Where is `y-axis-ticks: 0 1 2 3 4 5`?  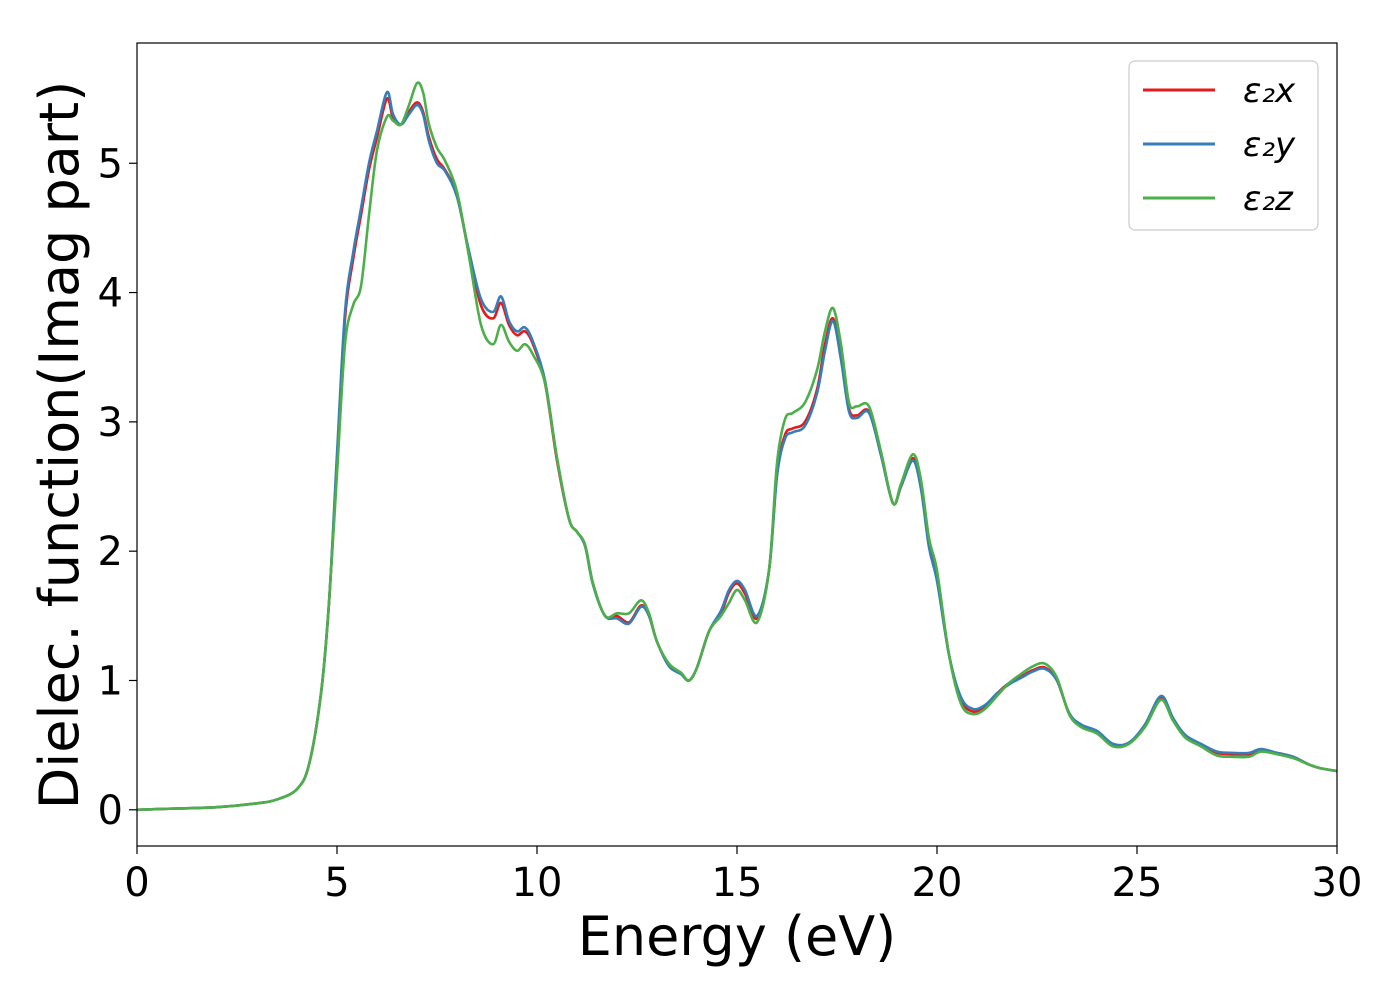 y-axis-ticks: 0 1 2 3 4 5 is located at coordinates (117, 487).